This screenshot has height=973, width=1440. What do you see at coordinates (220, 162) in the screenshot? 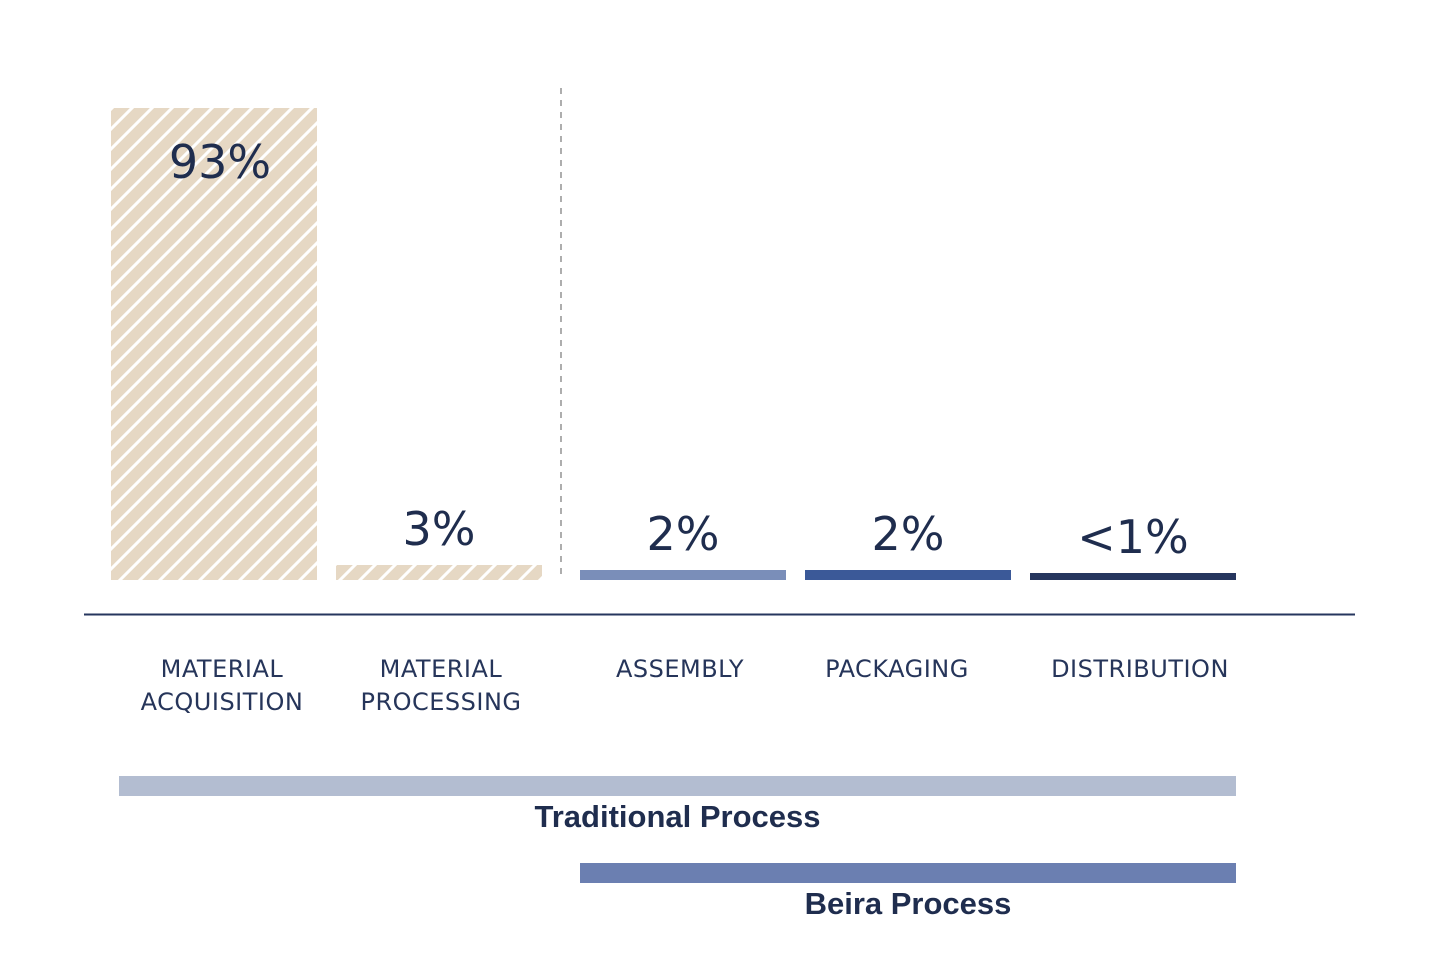
I see `data-label: 93%` at bounding box center [220, 162].